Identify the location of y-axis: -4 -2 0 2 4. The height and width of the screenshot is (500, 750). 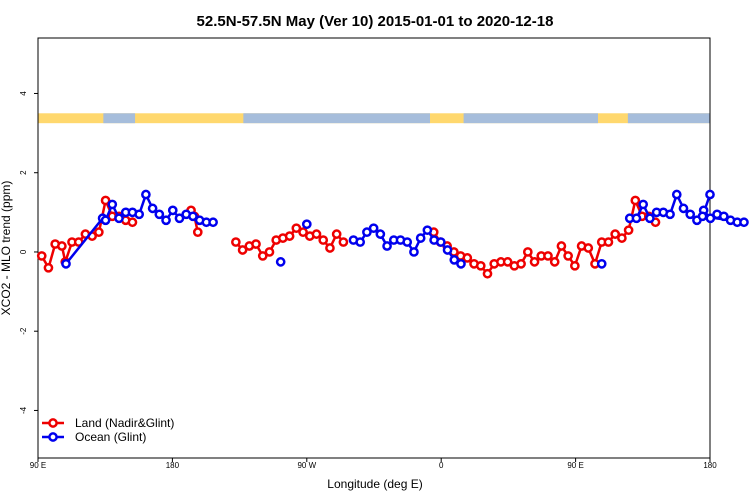
(28, 252).